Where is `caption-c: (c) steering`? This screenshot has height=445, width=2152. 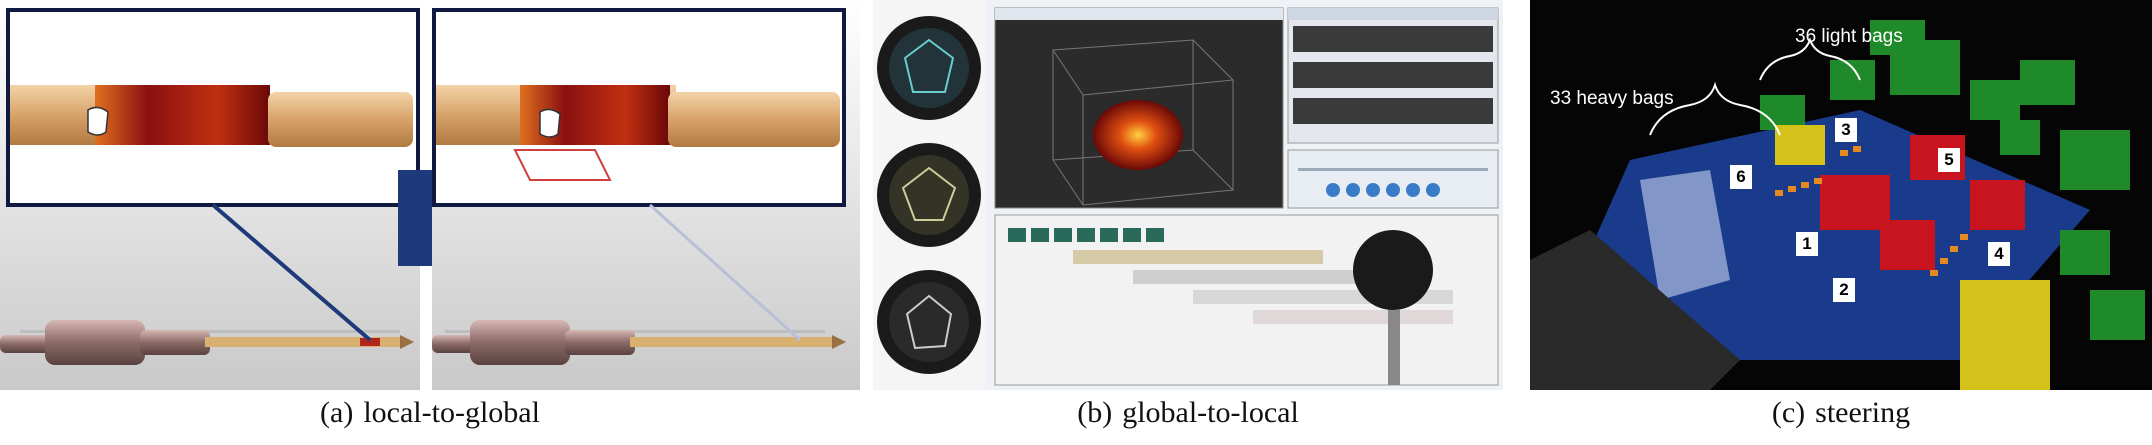 caption-c: (c) steering is located at coordinates (1841, 413).